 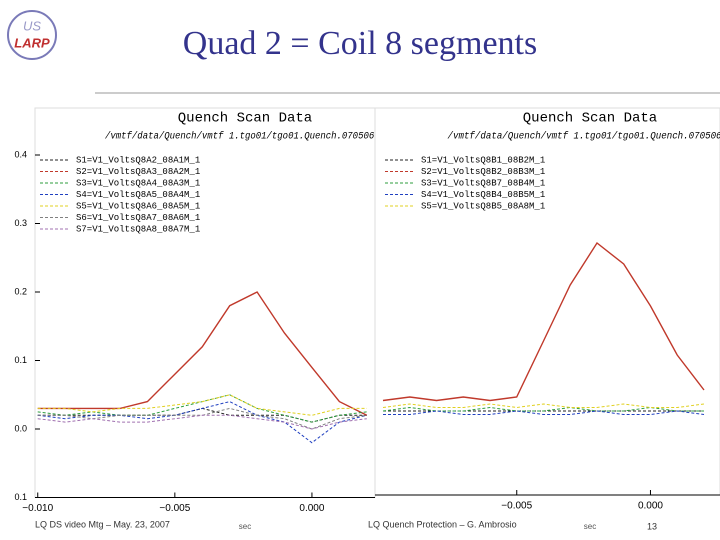 What do you see at coordinates (32, 42) in the screenshot?
I see `logo-text: LARP` at bounding box center [32, 42].